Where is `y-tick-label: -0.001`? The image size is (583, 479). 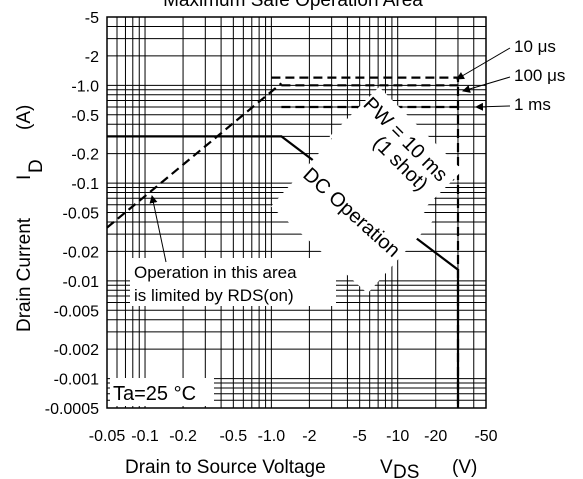
y-tick-label: -0.001 is located at coordinates (76, 380).